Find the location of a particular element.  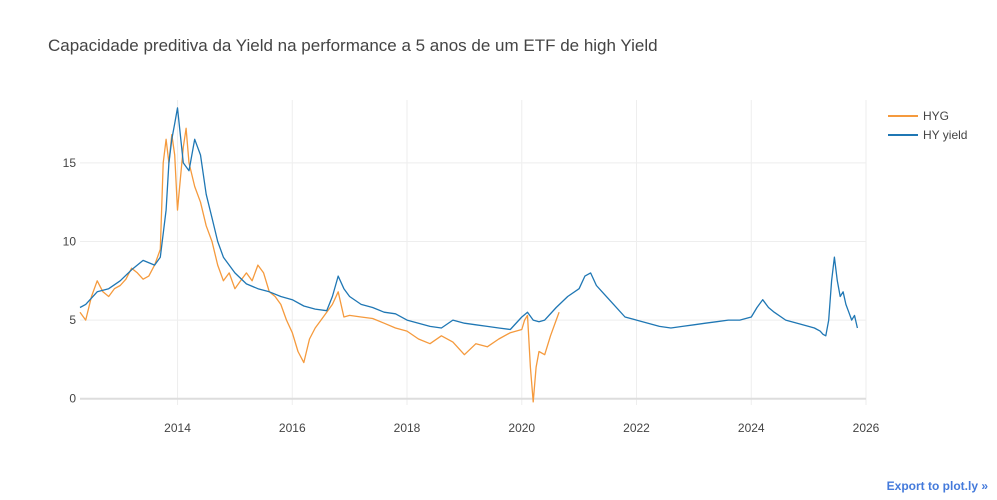

x-tick-label: 2022 is located at coordinates (636, 428).